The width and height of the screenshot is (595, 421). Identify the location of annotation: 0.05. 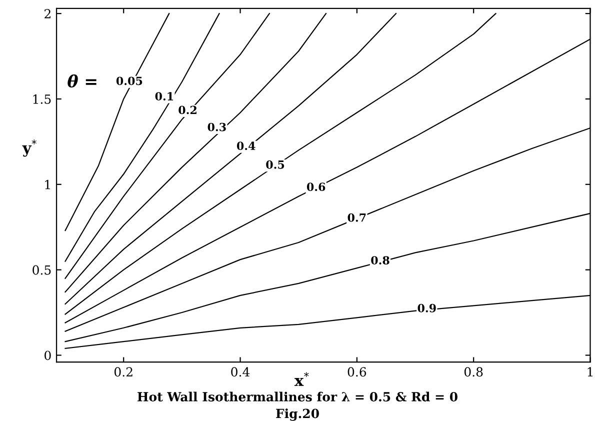
(129, 81).